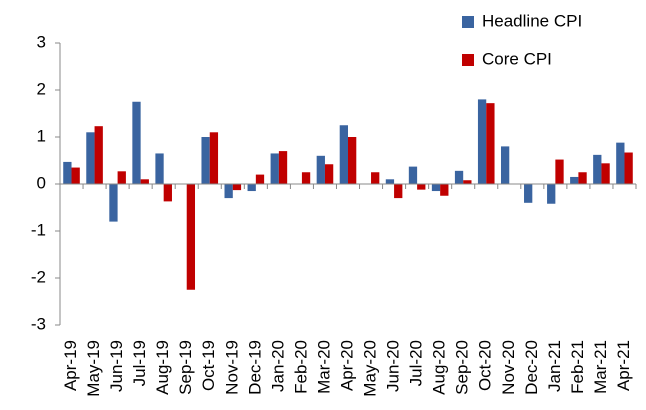 The height and width of the screenshot is (410, 646). What do you see at coordinates (139, 363) in the screenshot?
I see `x-tick-label: Jul-19` at bounding box center [139, 363].